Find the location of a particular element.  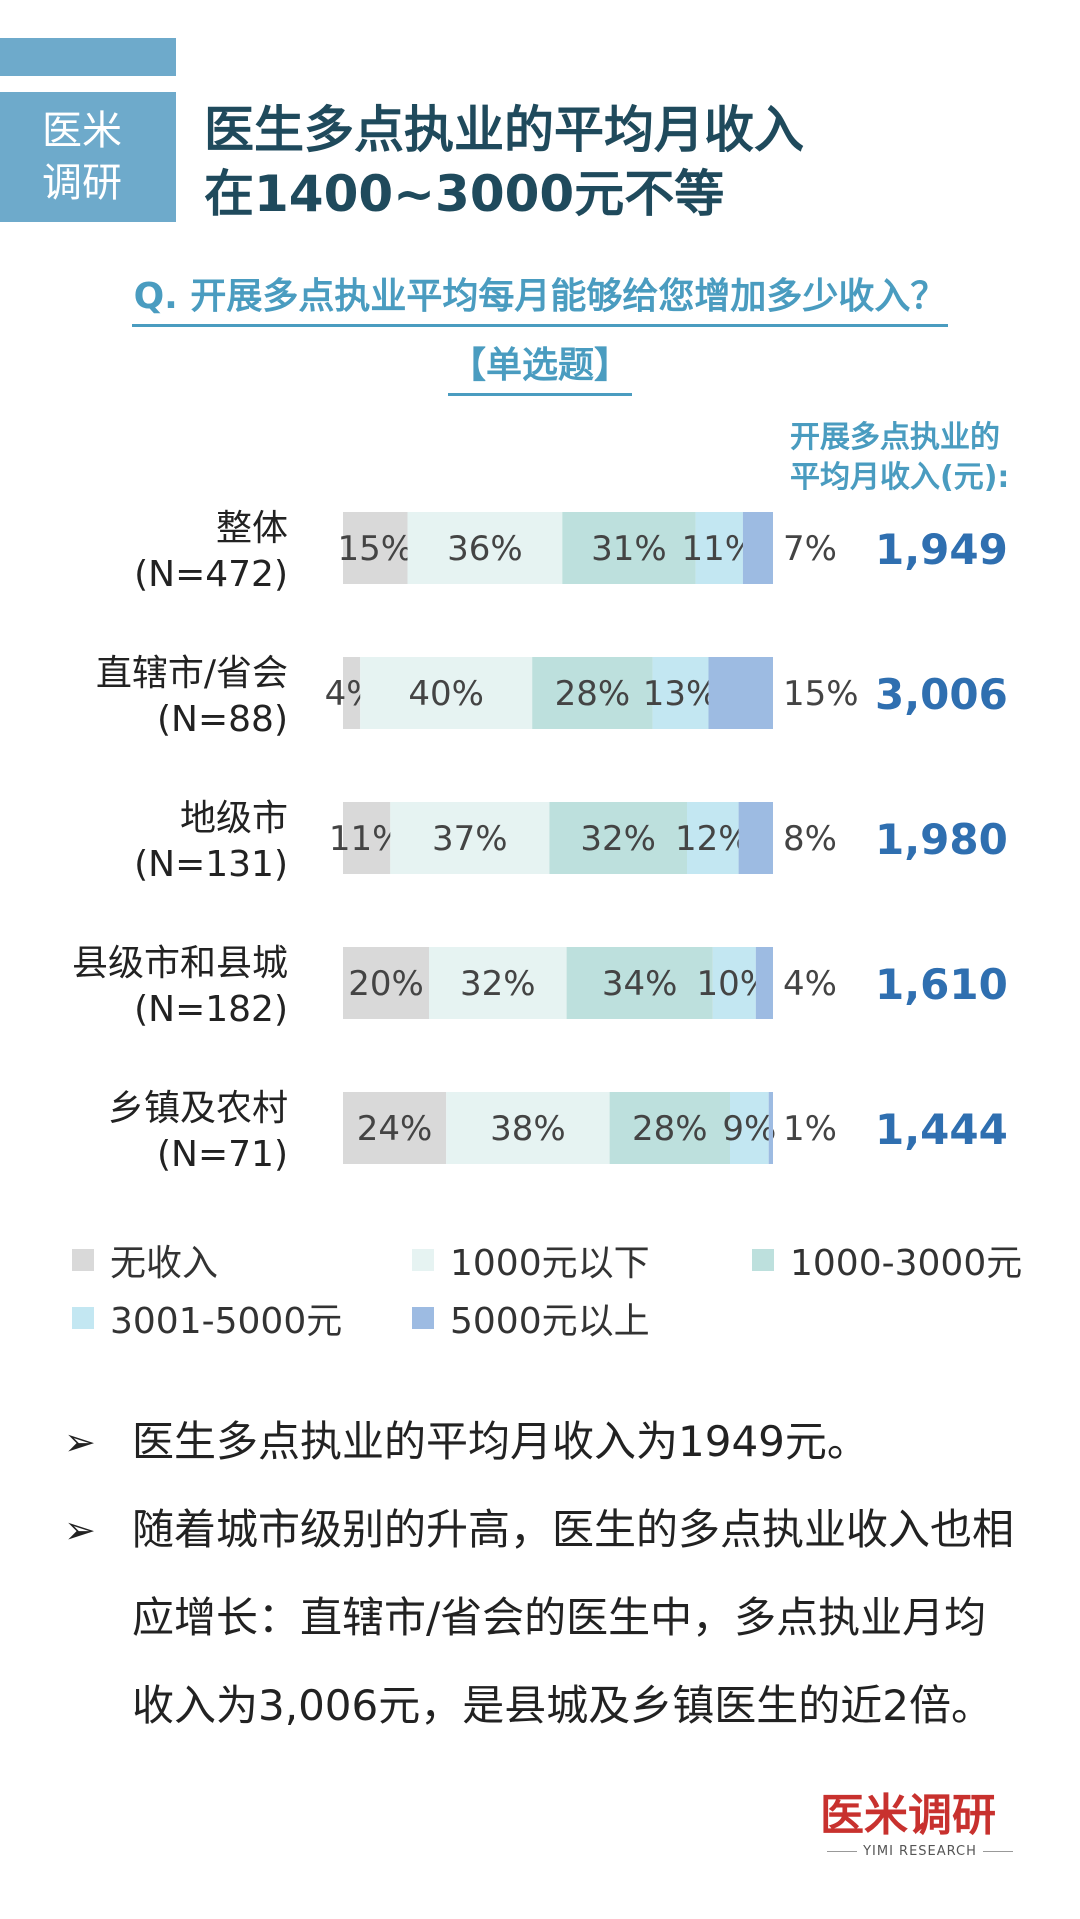

brand-badge: 医米 调研 is located at coordinates (88, 157).